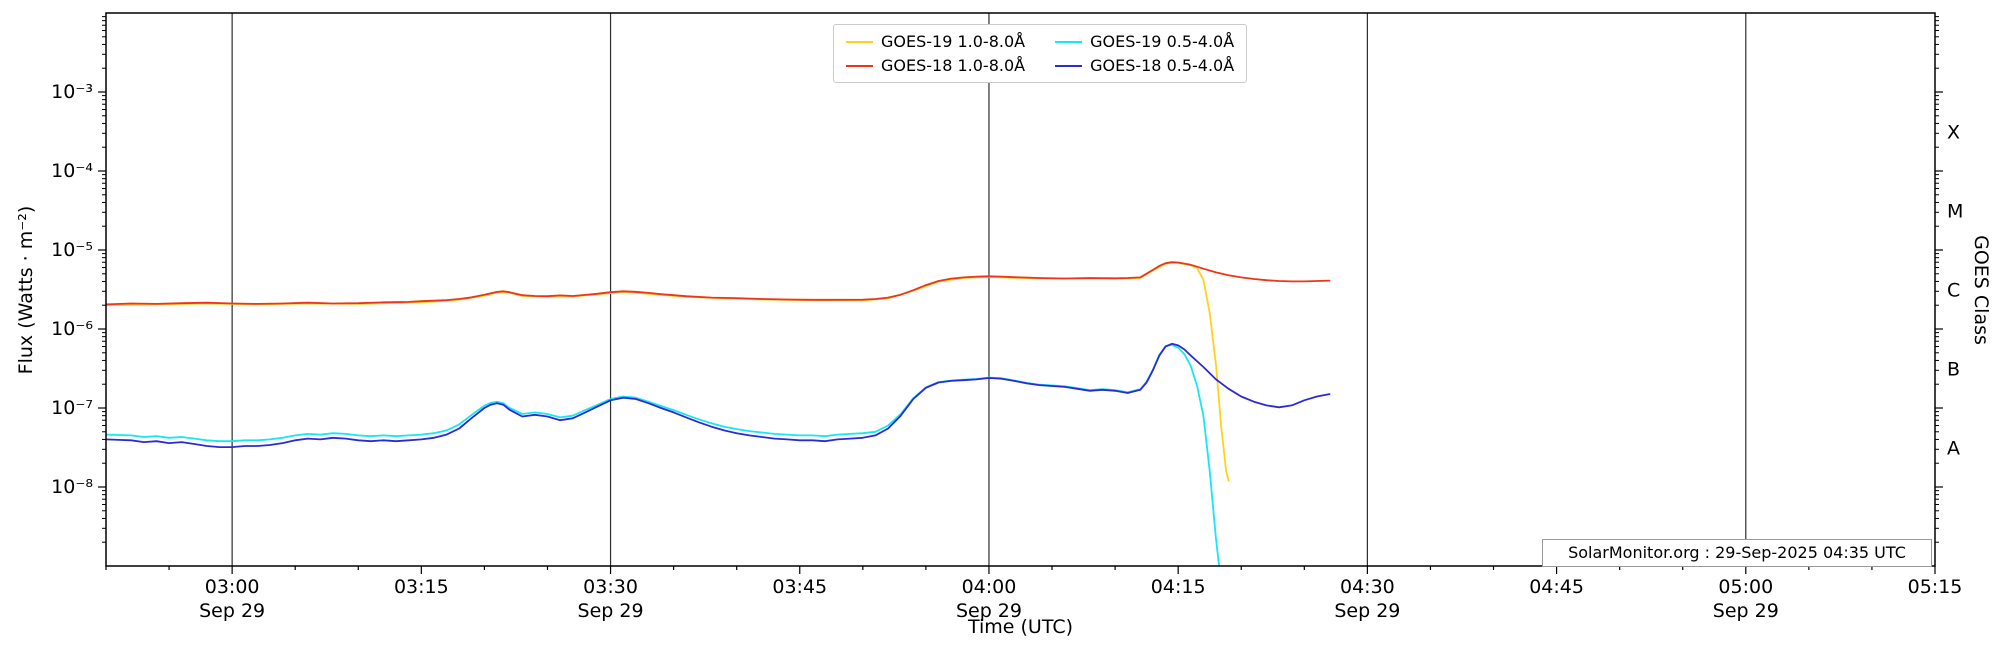 The width and height of the screenshot is (2000, 650). What do you see at coordinates (1556, 587) in the screenshot?
I see `x-tick-label: 04:45` at bounding box center [1556, 587].